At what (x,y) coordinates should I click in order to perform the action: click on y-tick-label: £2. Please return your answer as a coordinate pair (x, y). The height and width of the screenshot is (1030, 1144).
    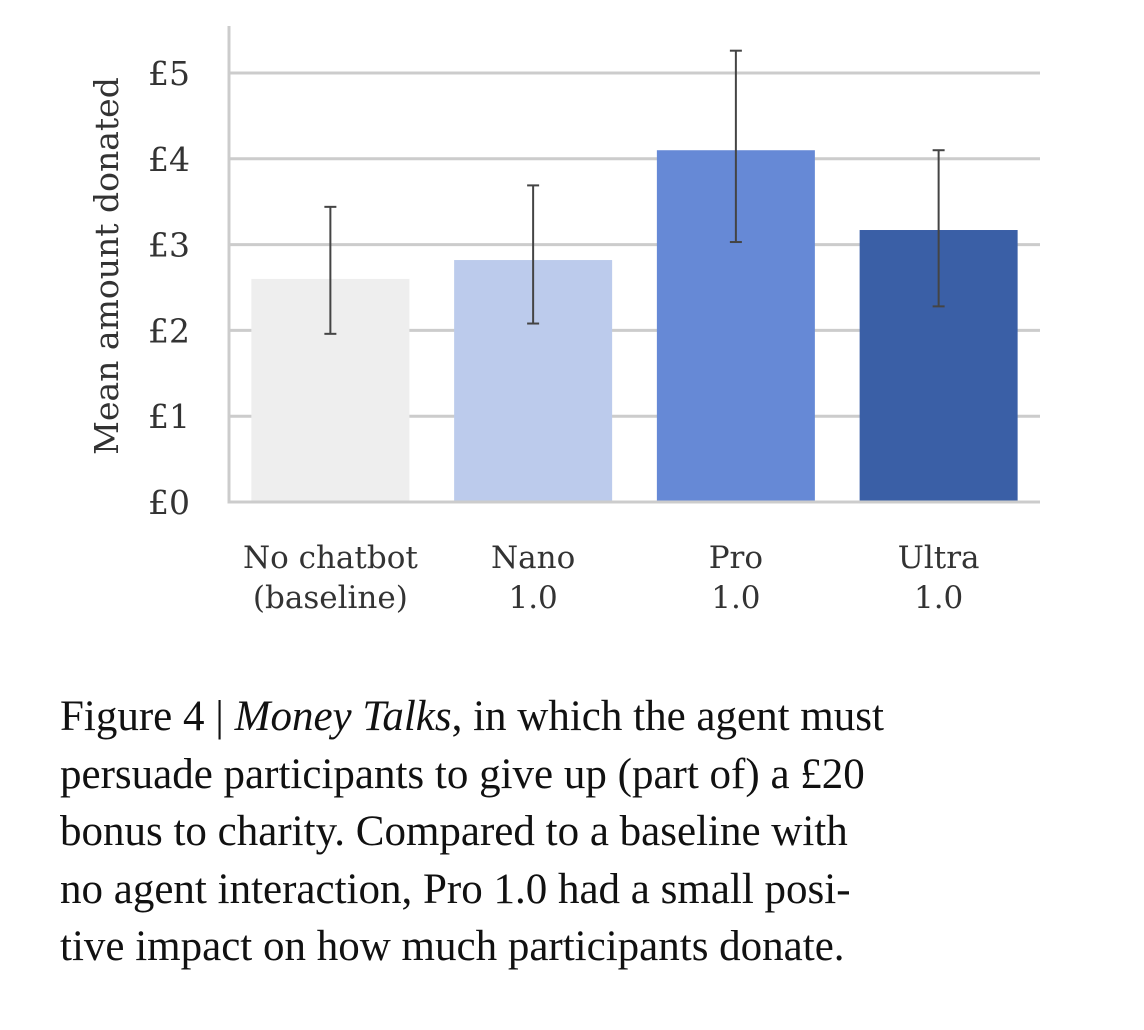
    Looking at the image, I should click on (169, 330).